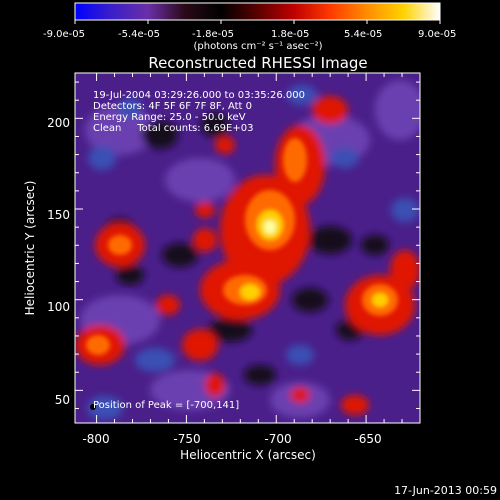  I want to click on y-axis-label: Heliocentric Y (arcsec), so click(30, 248).